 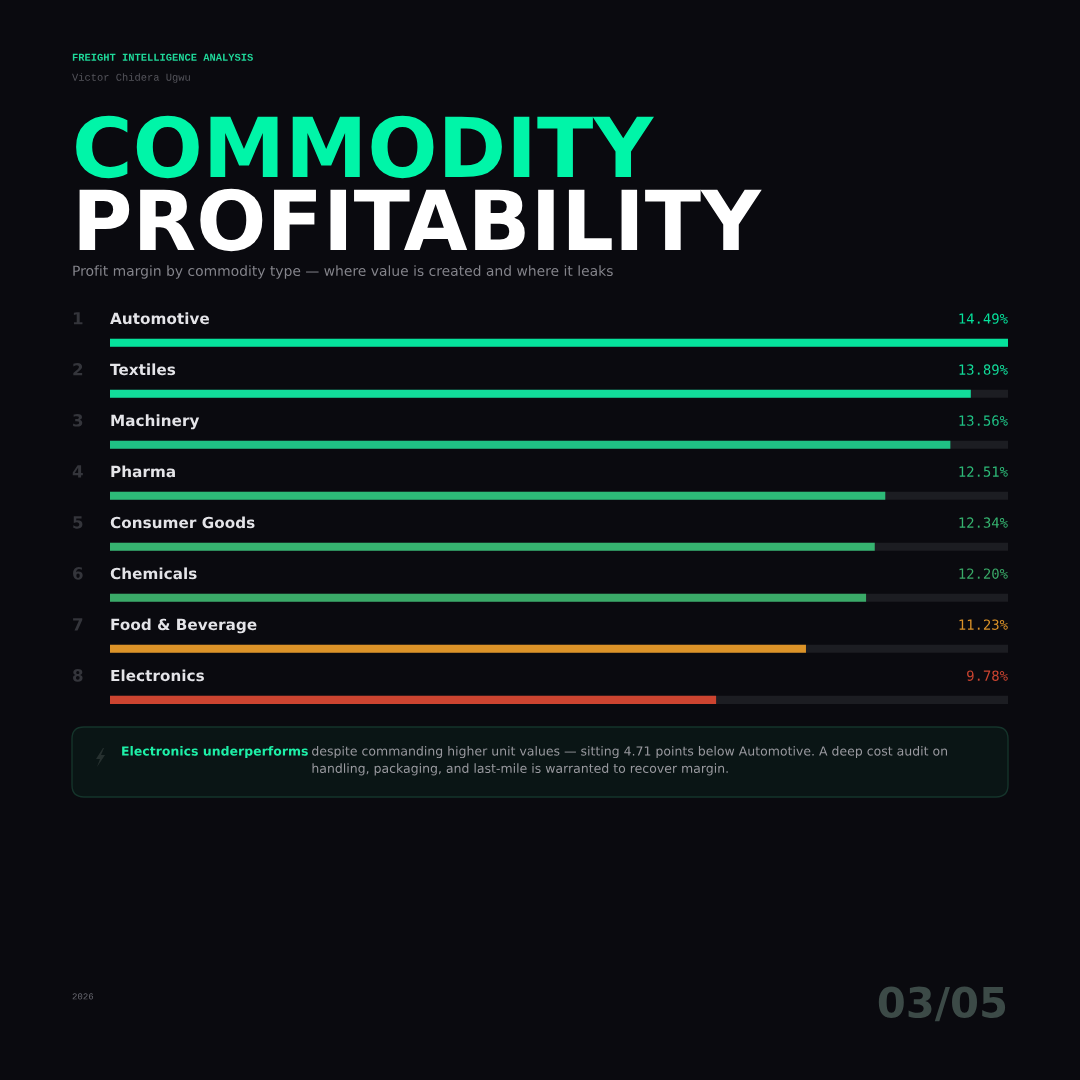 I want to click on y-tick-label: Pharma, so click(x=143, y=471).